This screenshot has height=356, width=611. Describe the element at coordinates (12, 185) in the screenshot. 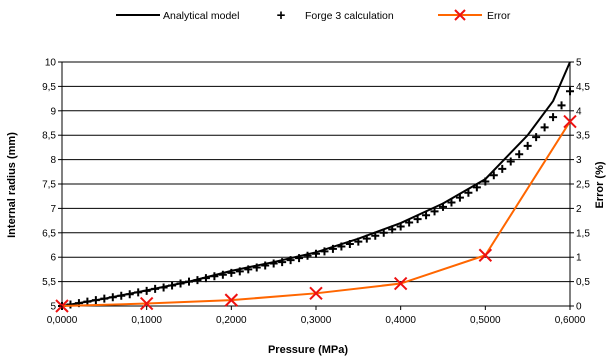

I see `y-axis-title: Internal radius (mm)` at that location.